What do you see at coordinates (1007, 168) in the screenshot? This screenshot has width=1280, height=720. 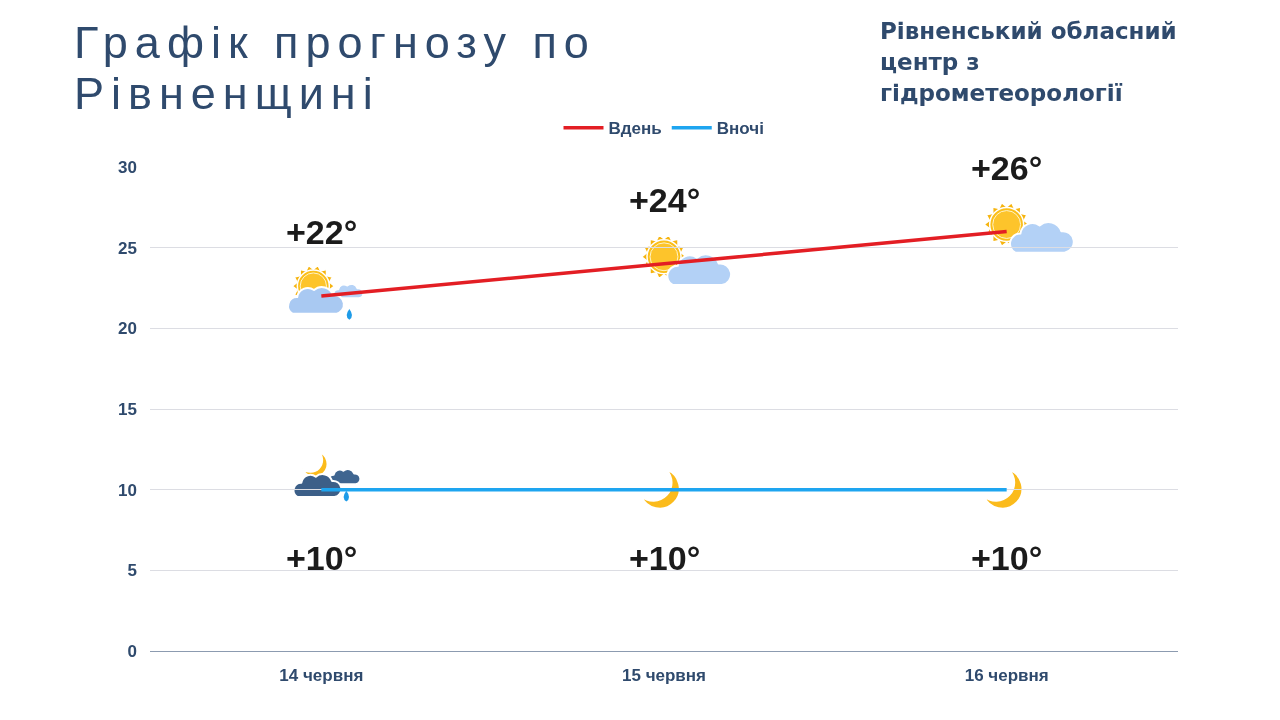 I see `data-label: +26°` at bounding box center [1007, 168].